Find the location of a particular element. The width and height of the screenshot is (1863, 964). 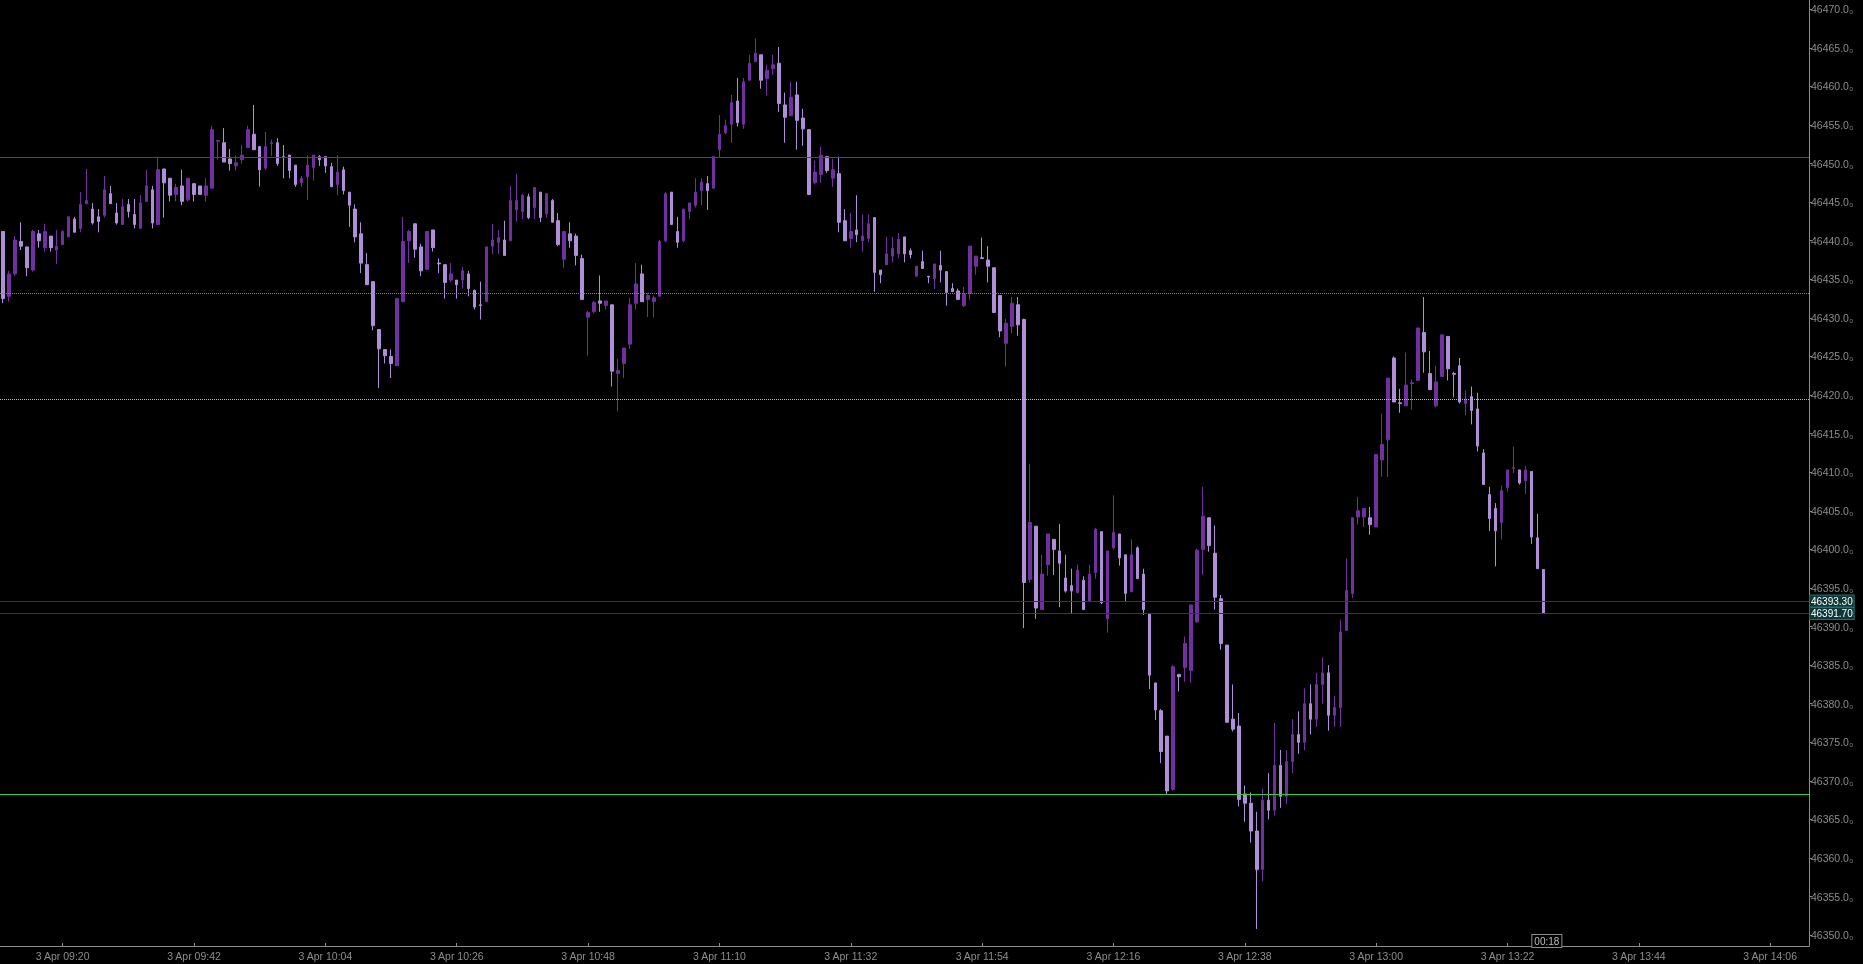

y-tick-label: 46365.0₀ is located at coordinates (1832, 819).